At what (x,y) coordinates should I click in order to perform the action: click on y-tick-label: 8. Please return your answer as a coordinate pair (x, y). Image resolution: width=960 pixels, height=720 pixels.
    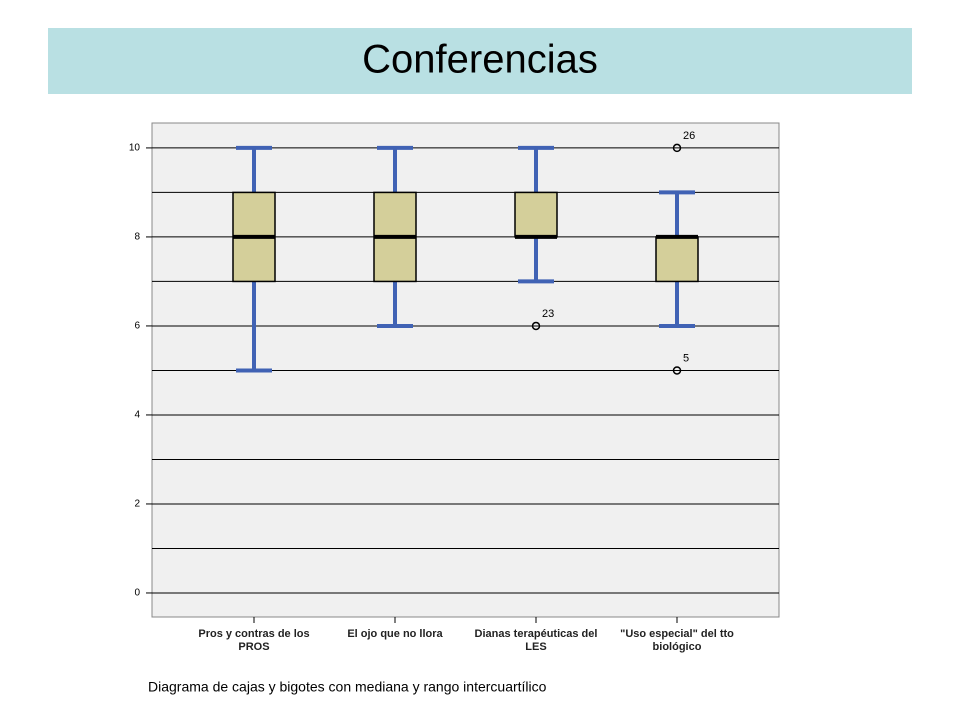
    Looking at the image, I should click on (137, 237).